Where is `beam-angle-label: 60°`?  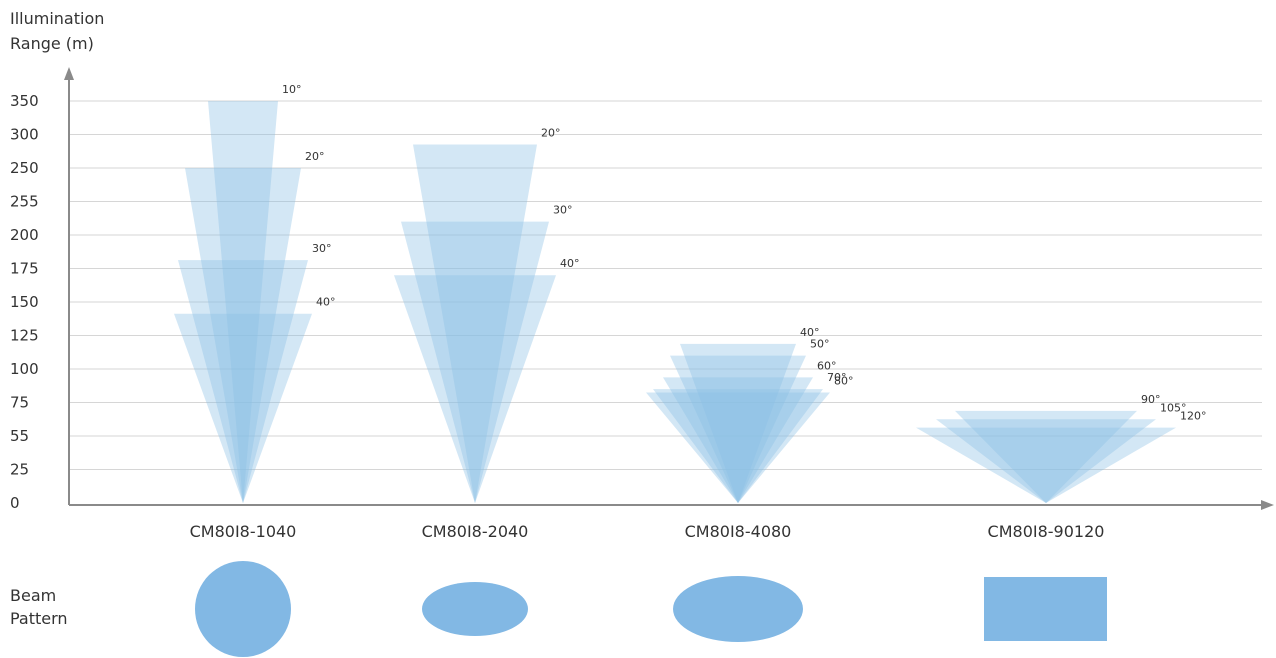 beam-angle-label: 60° is located at coordinates (827, 365).